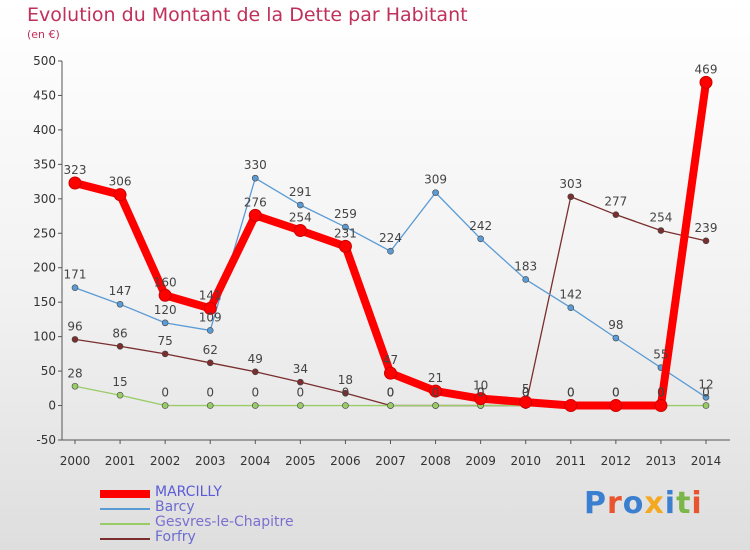 The height and width of the screenshot is (550, 750). What do you see at coordinates (345, 461) in the screenshot?
I see `x-tick-label: 2006` at bounding box center [345, 461].